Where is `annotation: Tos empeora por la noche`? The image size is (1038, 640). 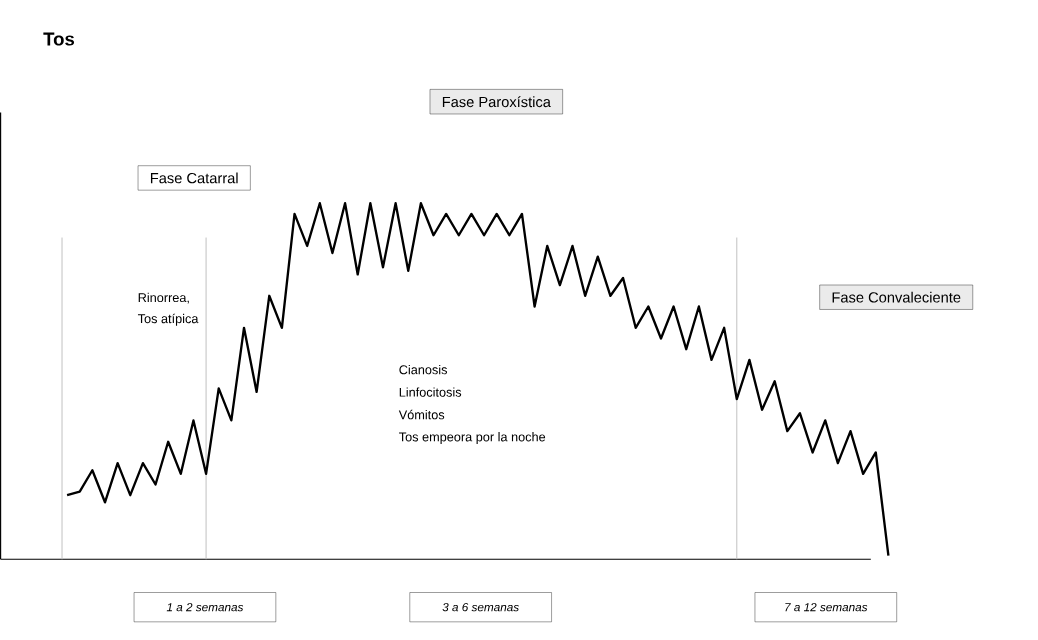 annotation: Tos empeora por la noche is located at coordinates (472, 437).